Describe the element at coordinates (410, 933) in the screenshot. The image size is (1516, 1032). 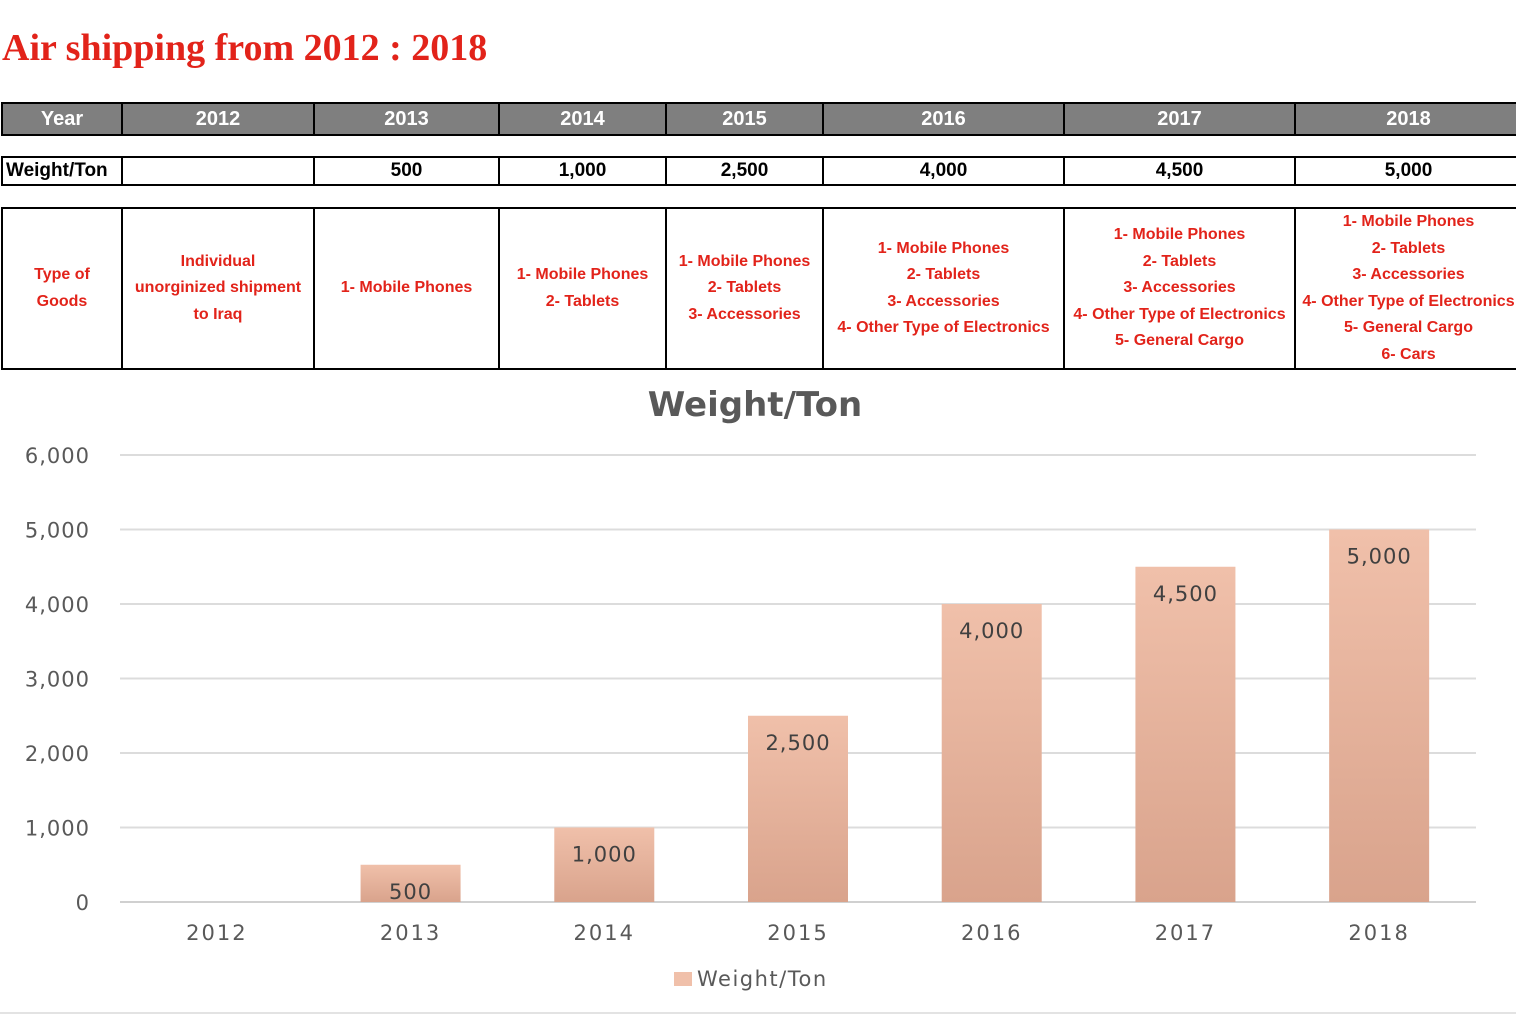
I see `x-tick-label: 2013` at that location.